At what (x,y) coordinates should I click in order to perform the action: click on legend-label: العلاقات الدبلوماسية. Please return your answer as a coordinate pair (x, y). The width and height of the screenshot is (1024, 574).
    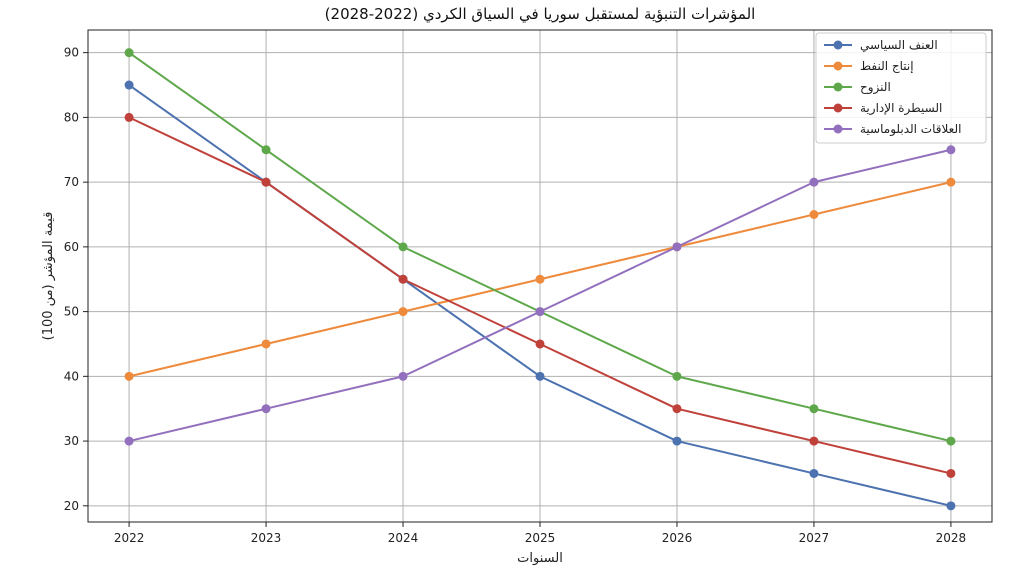
    Looking at the image, I should click on (910, 129).